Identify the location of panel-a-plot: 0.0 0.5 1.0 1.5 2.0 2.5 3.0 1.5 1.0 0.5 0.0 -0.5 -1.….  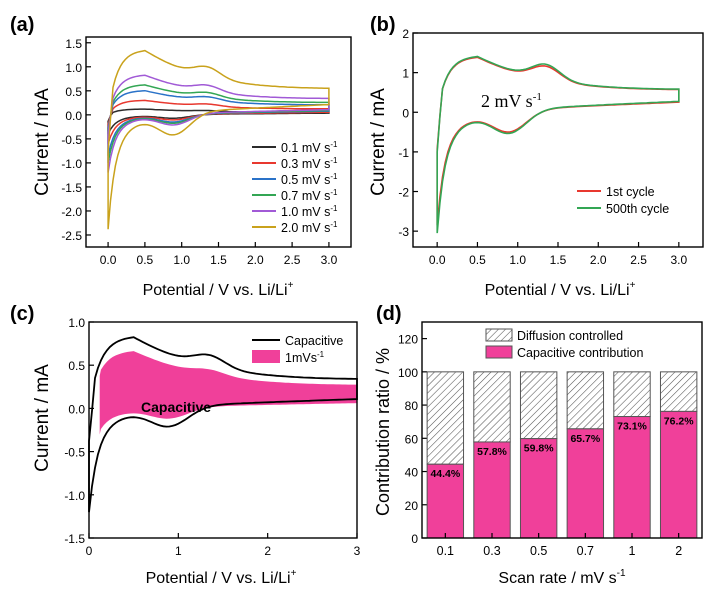
(199, 152).